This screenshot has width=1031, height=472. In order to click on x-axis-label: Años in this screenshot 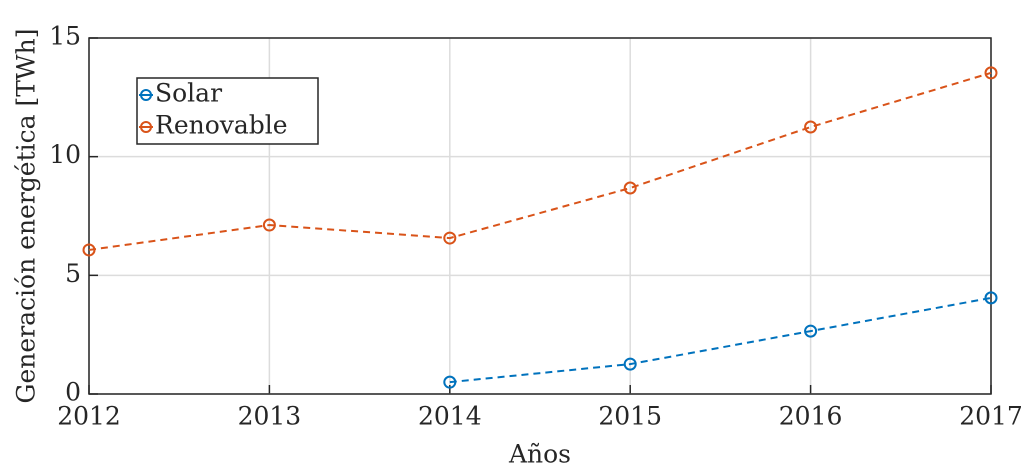, I will do `click(539, 454)`.